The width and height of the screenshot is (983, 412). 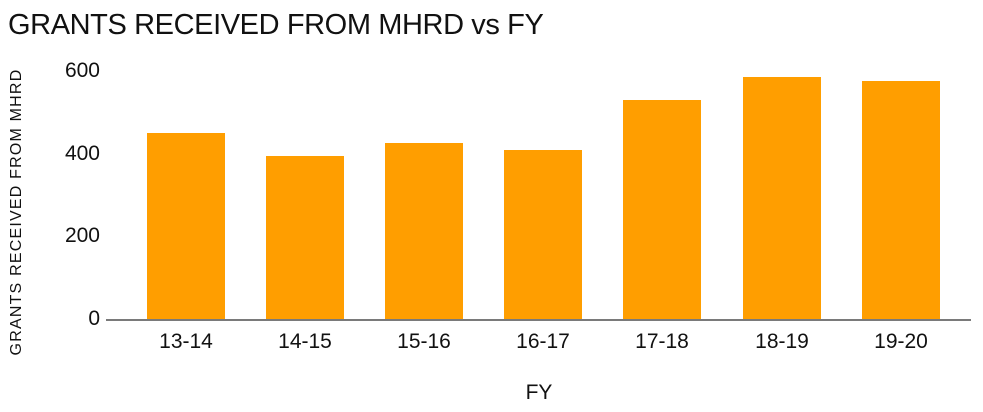 What do you see at coordinates (782, 341) in the screenshot?
I see `x-tick-label: 18-19` at bounding box center [782, 341].